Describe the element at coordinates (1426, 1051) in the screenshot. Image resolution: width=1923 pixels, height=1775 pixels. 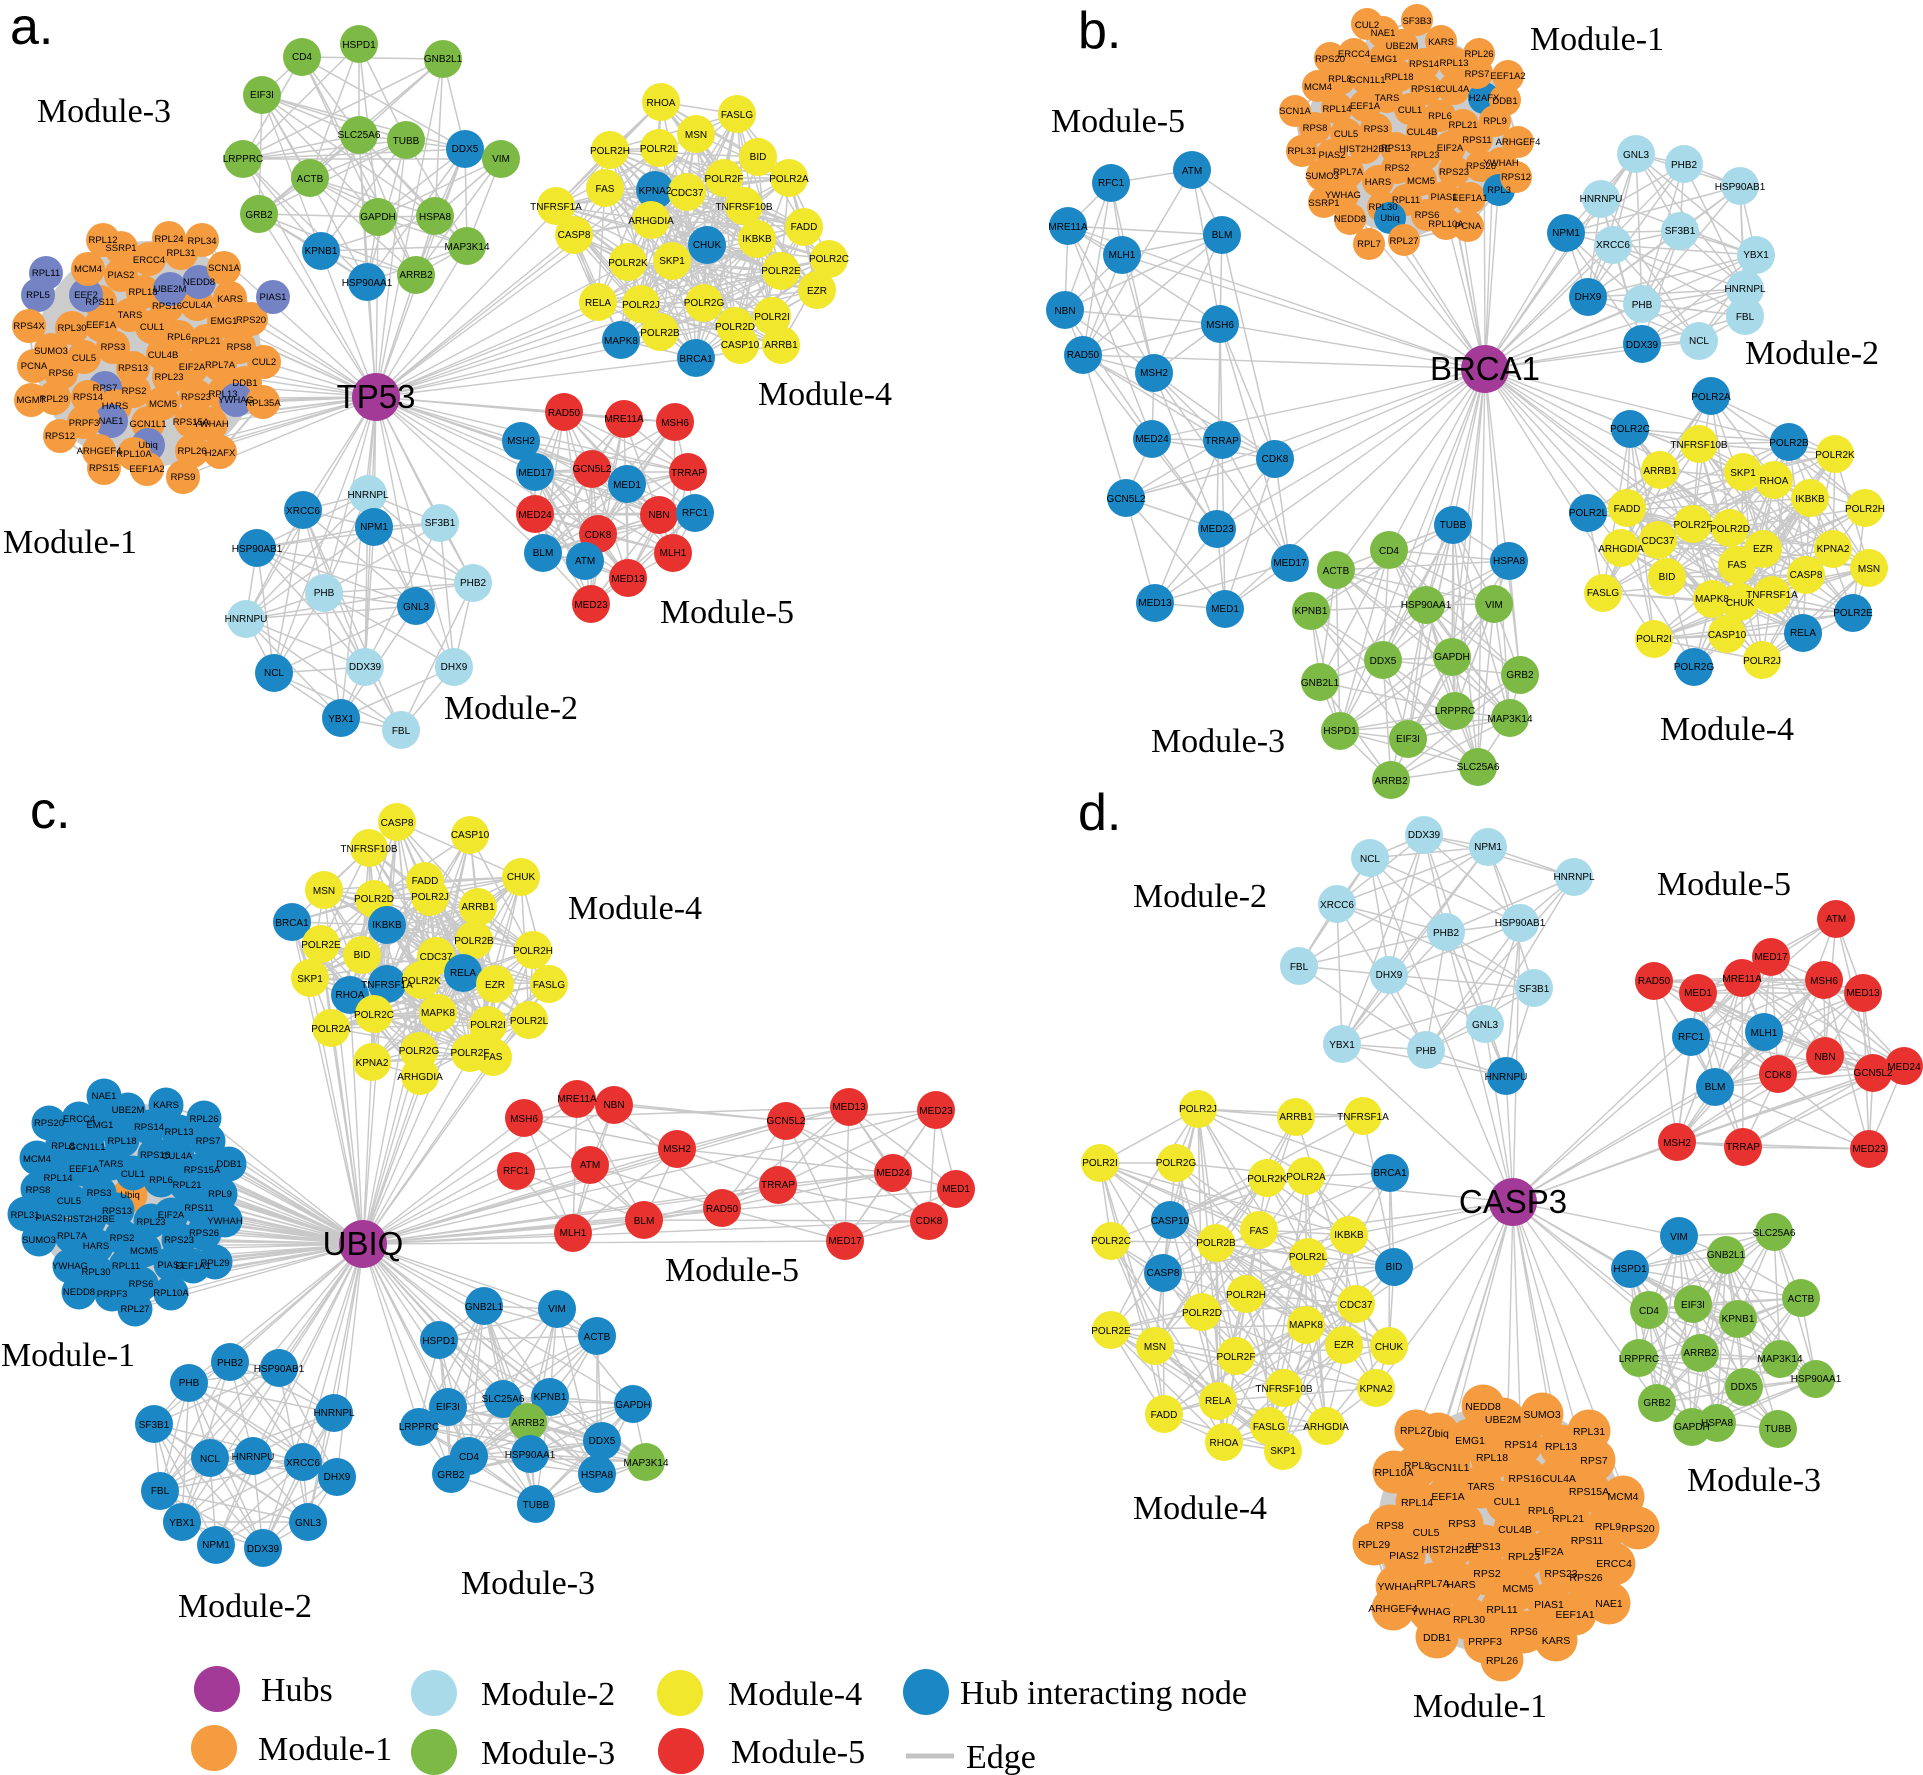
I see `svg-text: PHB` at that location.